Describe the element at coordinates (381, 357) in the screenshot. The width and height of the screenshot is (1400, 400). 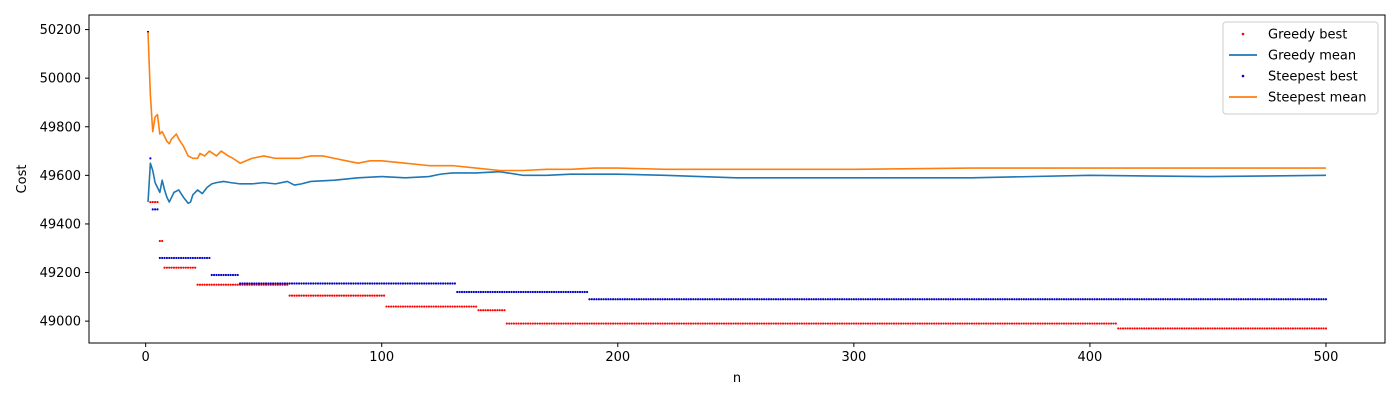
I see `x-tick-label: 100` at that location.